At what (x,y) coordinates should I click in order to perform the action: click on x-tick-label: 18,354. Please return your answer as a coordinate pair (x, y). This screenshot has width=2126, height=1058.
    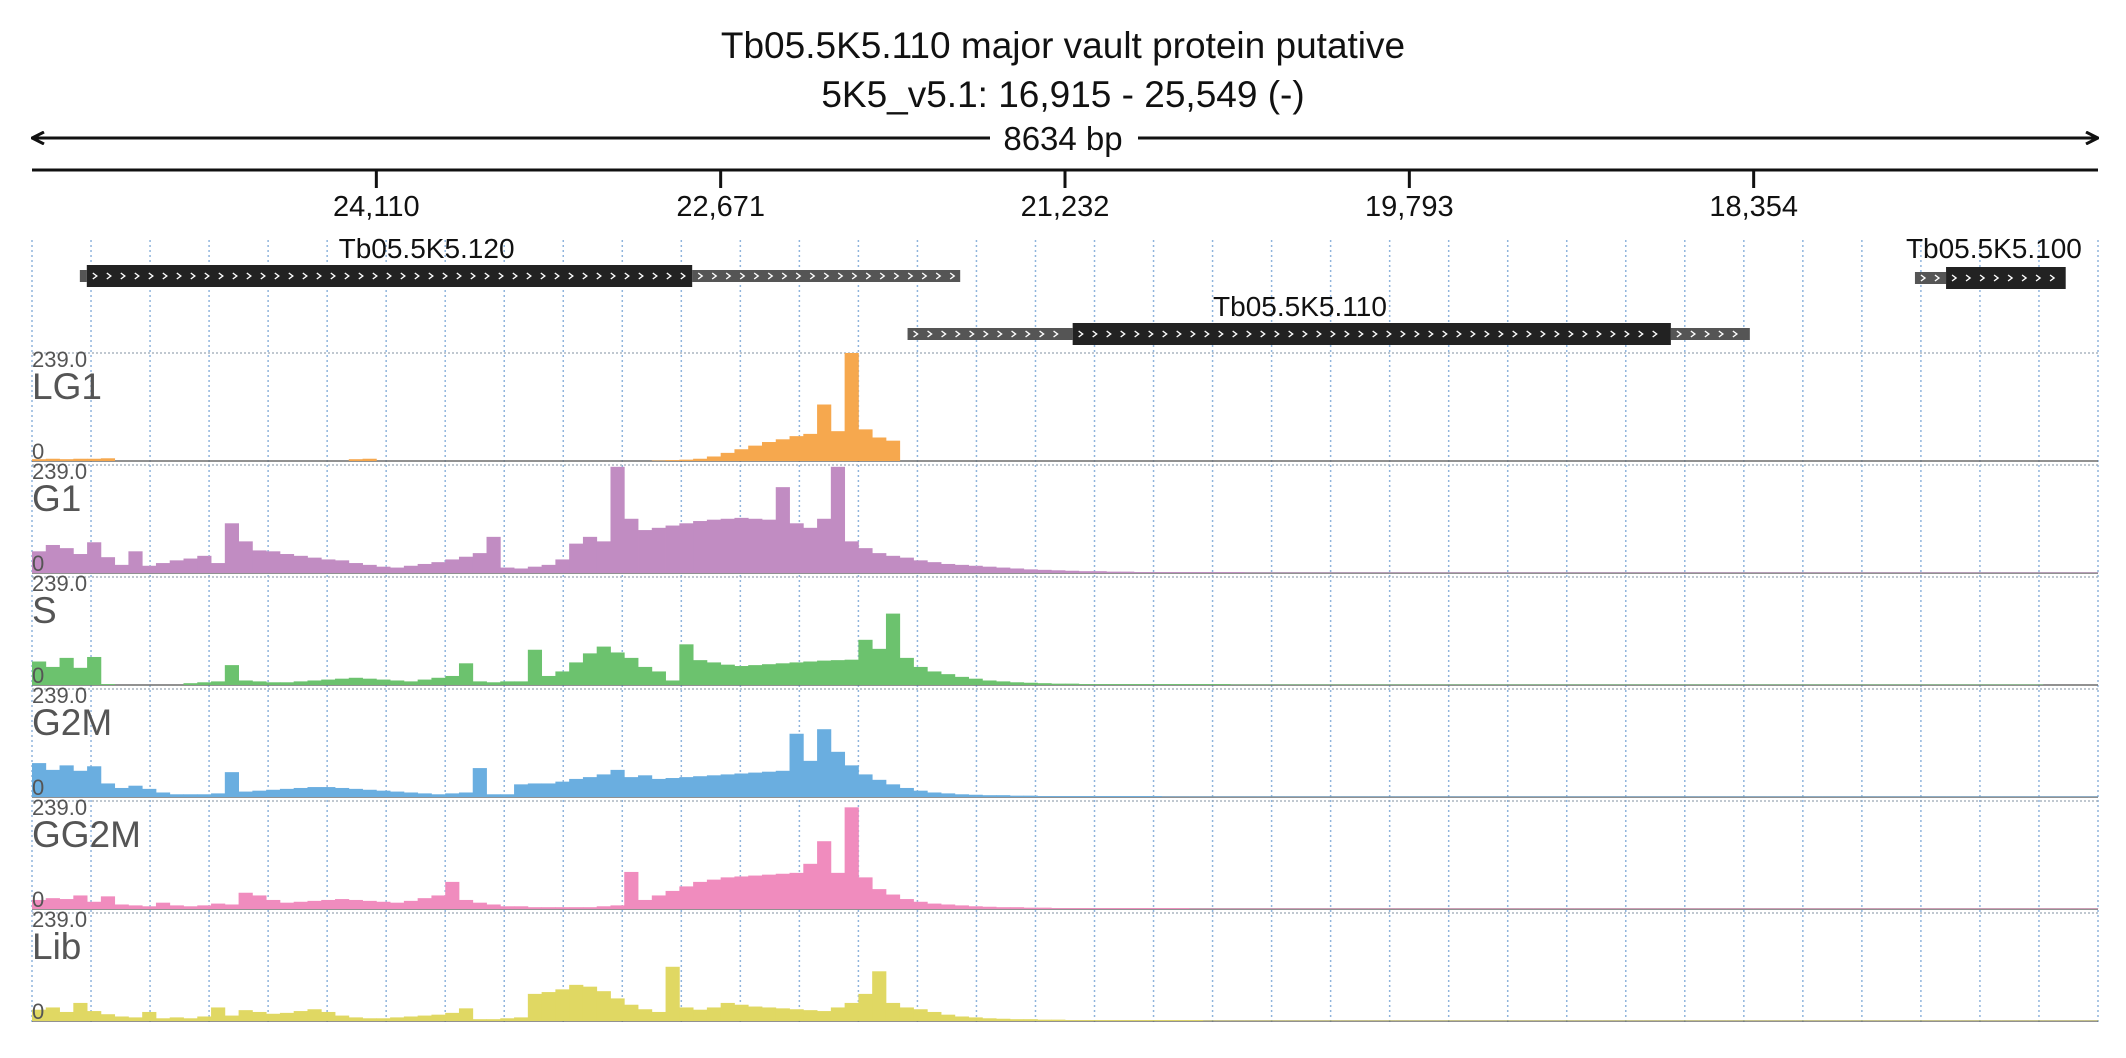
    Looking at the image, I should click on (1753, 207).